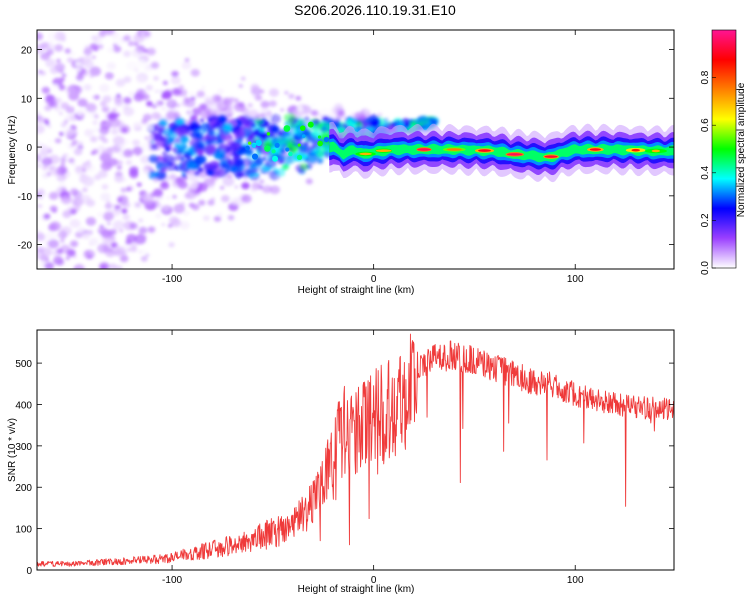 The height and width of the screenshot is (600, 750). I want to click on y-tick-label: 0, so click(29, 571).